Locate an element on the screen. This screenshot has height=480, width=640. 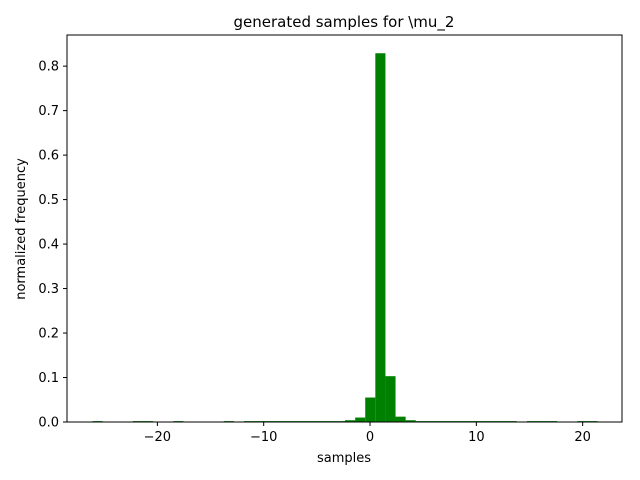
y-axis-ticks: 0.0 0.1 0.2 0.3 0.4 0.5 0.6 0.7 0.8 is located at coordinates (52, 245).